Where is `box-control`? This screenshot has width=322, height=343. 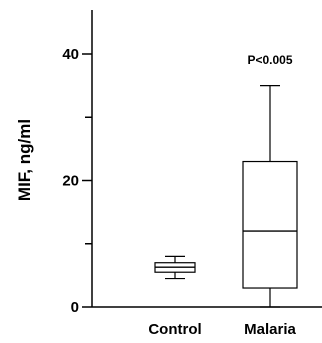 box-control is located at coordinates (175, 267).